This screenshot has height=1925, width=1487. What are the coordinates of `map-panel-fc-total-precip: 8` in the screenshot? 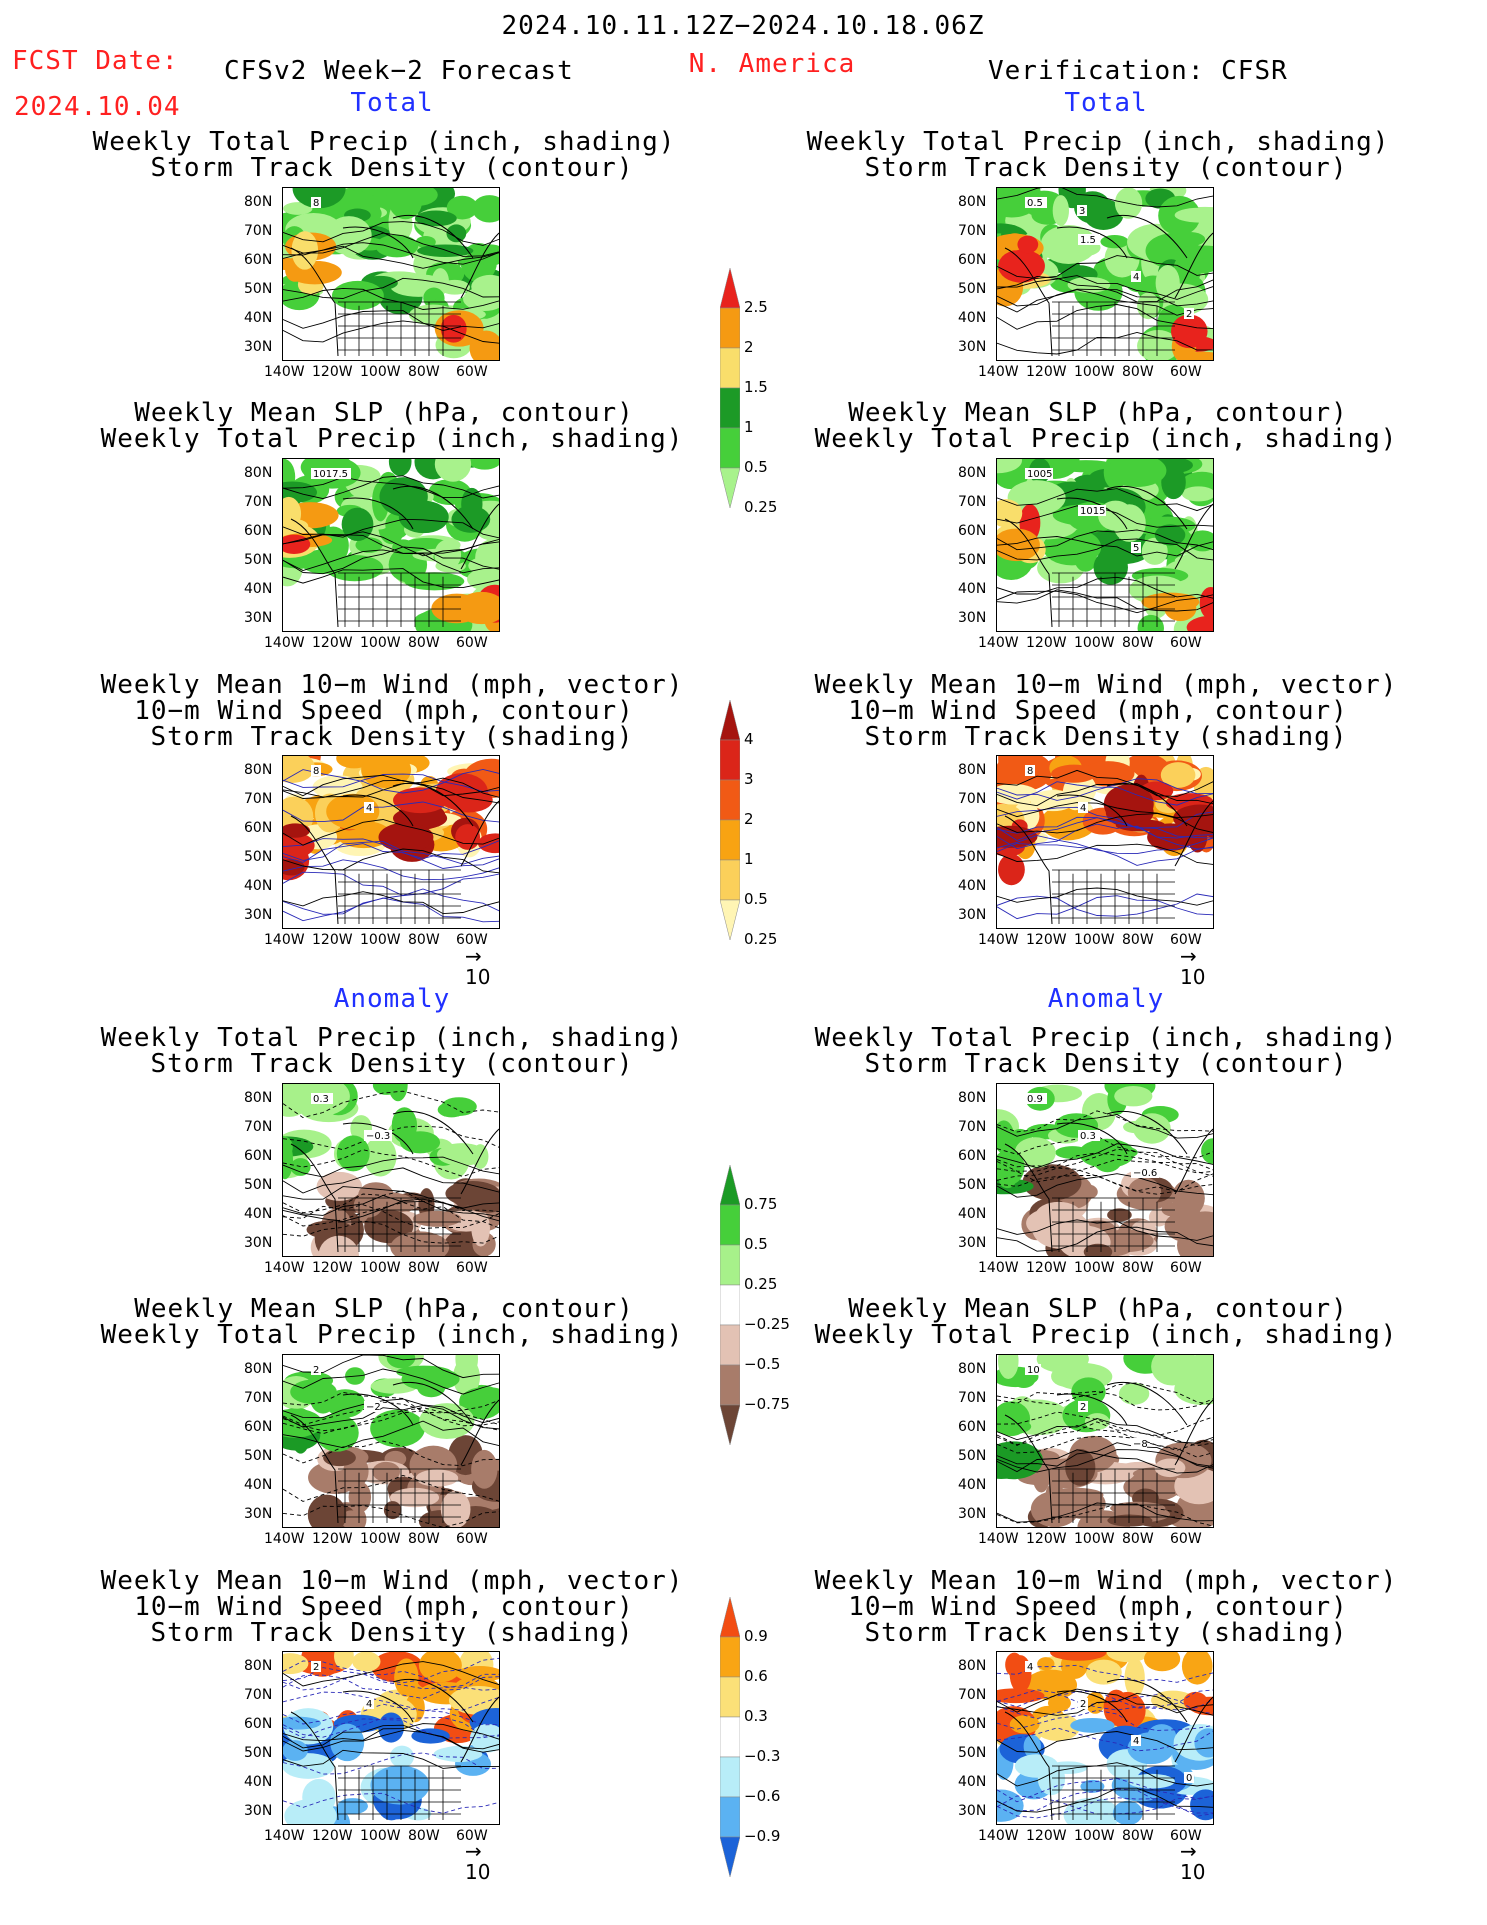 It's located at (391, 274).